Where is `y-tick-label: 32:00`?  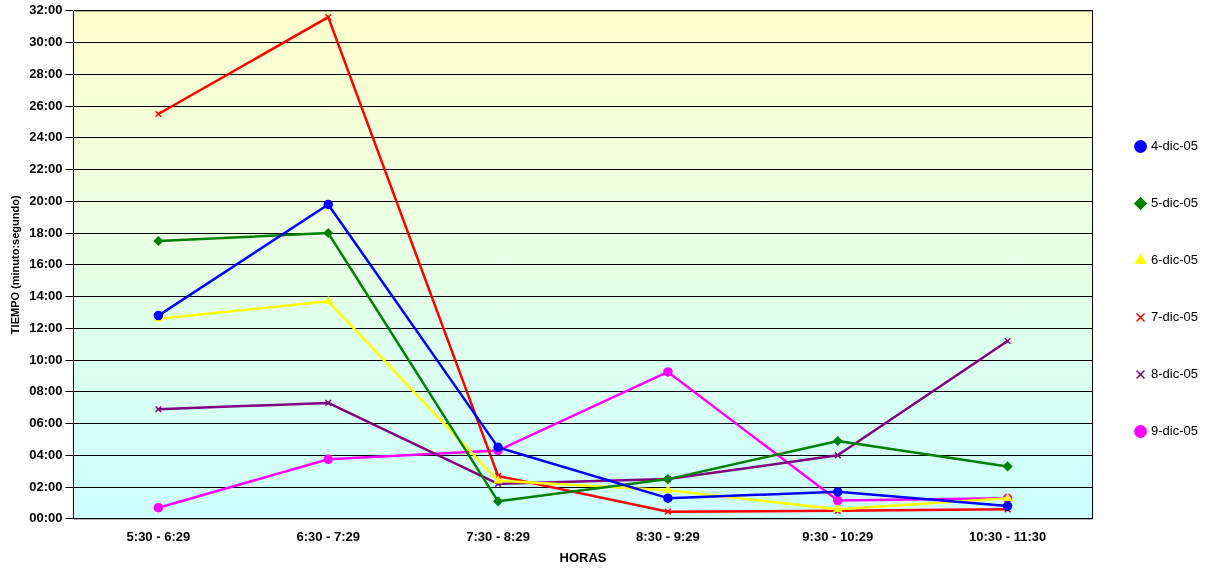 y-tick-label: 32:00 is located at coordinates (46, 10).